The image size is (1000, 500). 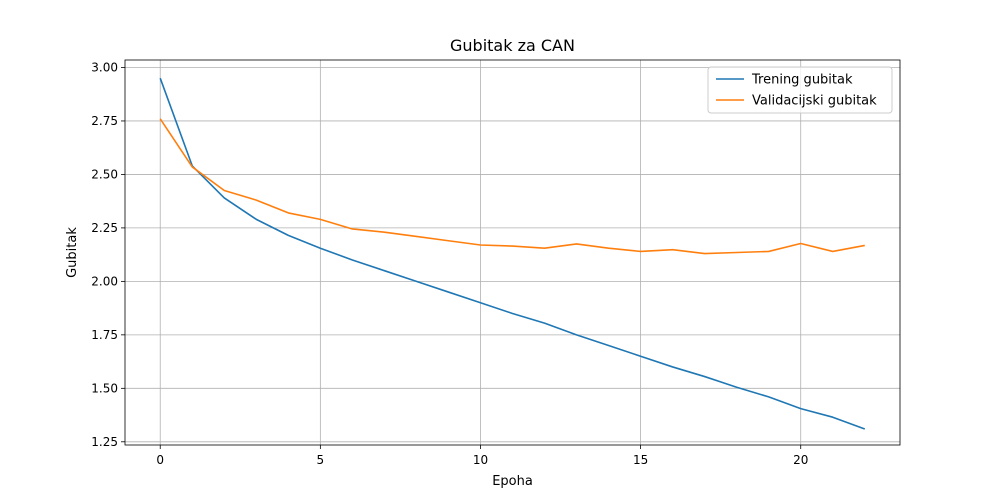 I want to click on y-axis-label: Gubitak, so click(x=72, y=252).